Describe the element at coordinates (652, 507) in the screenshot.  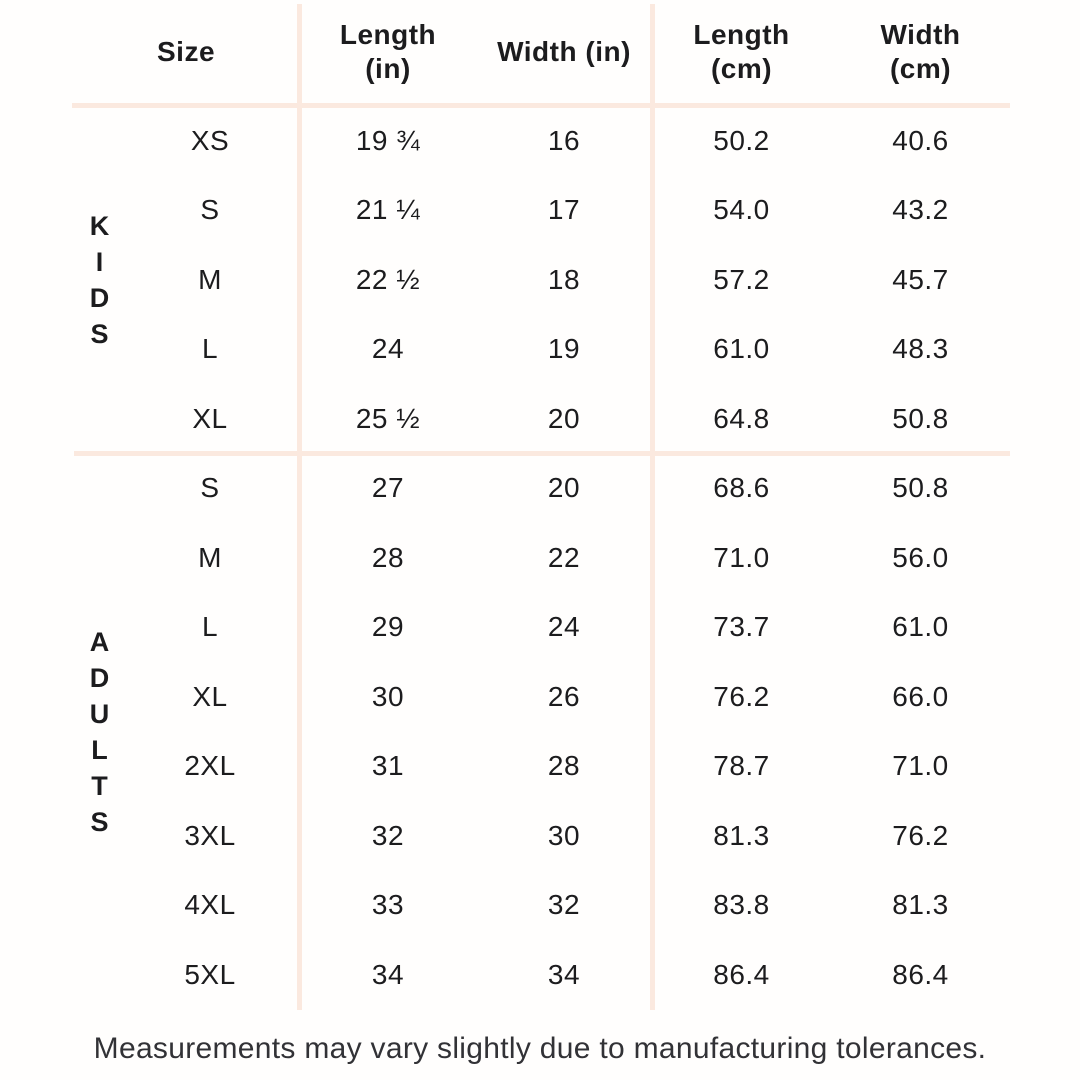
I see `column-divider-in-cm` at that location.